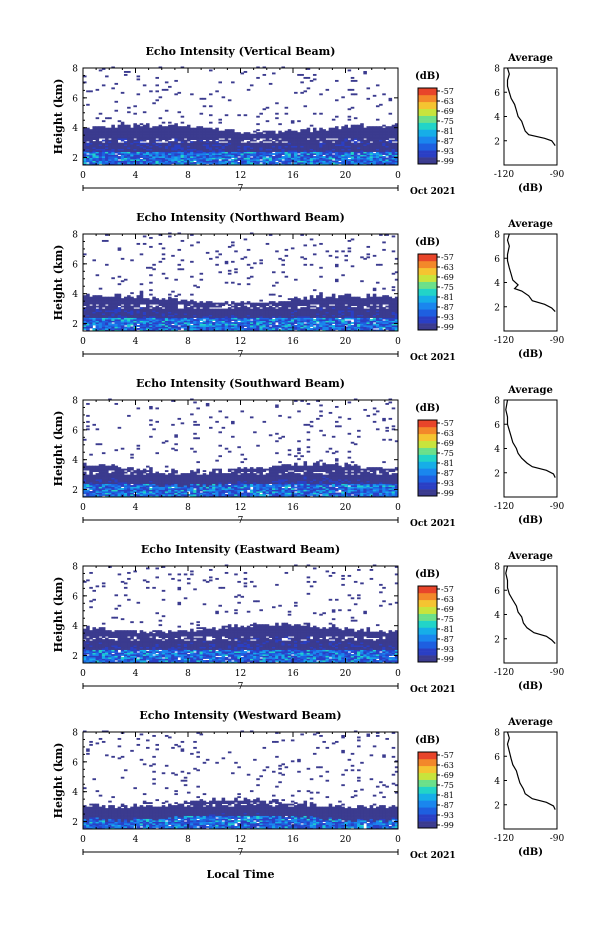 The height and width of the screenshot is (929, 611). What do you see at coordinates (240, 51) in the screenshot?
I see `panel-title: Echo Intensity (Vertical Beam)` at bounding box center [240, 51].